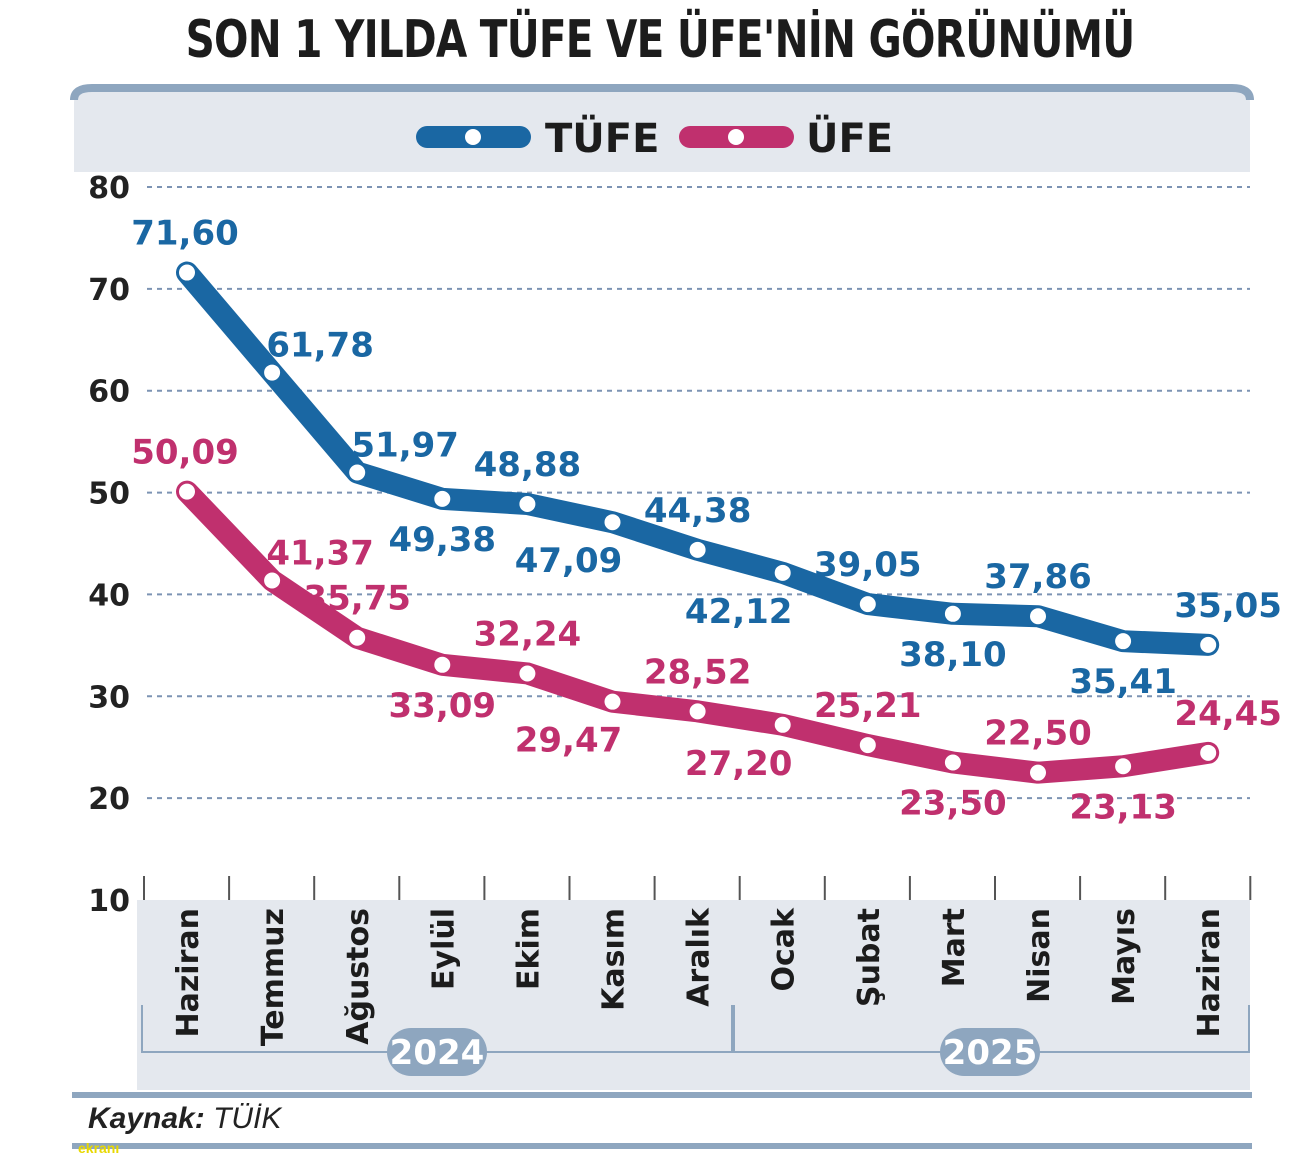 The image size is (1300, 1162). What do you see at coordinates (247, 1118) in the screenshot?
I see `source-value: TÜİK` at bounding box center [247, 1118].